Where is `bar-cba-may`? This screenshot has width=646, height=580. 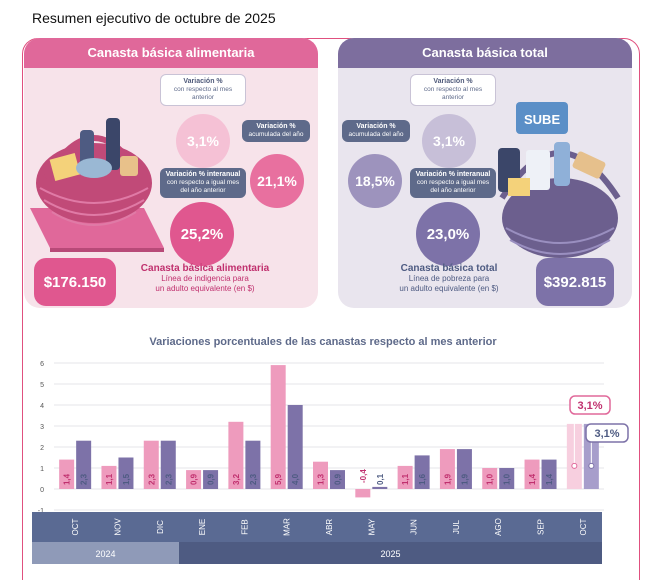
bar-cba-may is located at coordinates (363, 493).